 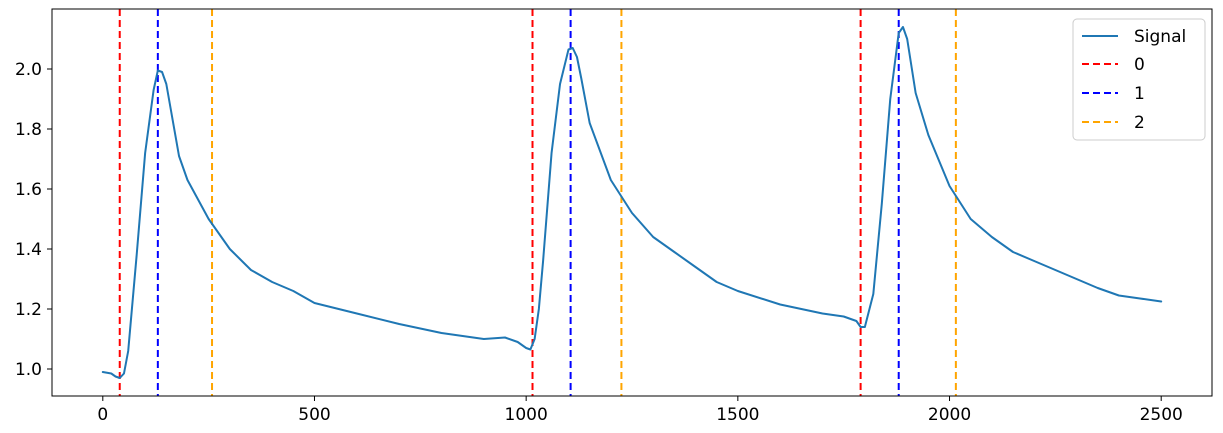 What do you see at coordinates (33, 220) in the screenshot?
I see `y-axis-ticks: 1.0 1.2 1.4 1.6 1.8 2.0` at bounding box center [33, 220].